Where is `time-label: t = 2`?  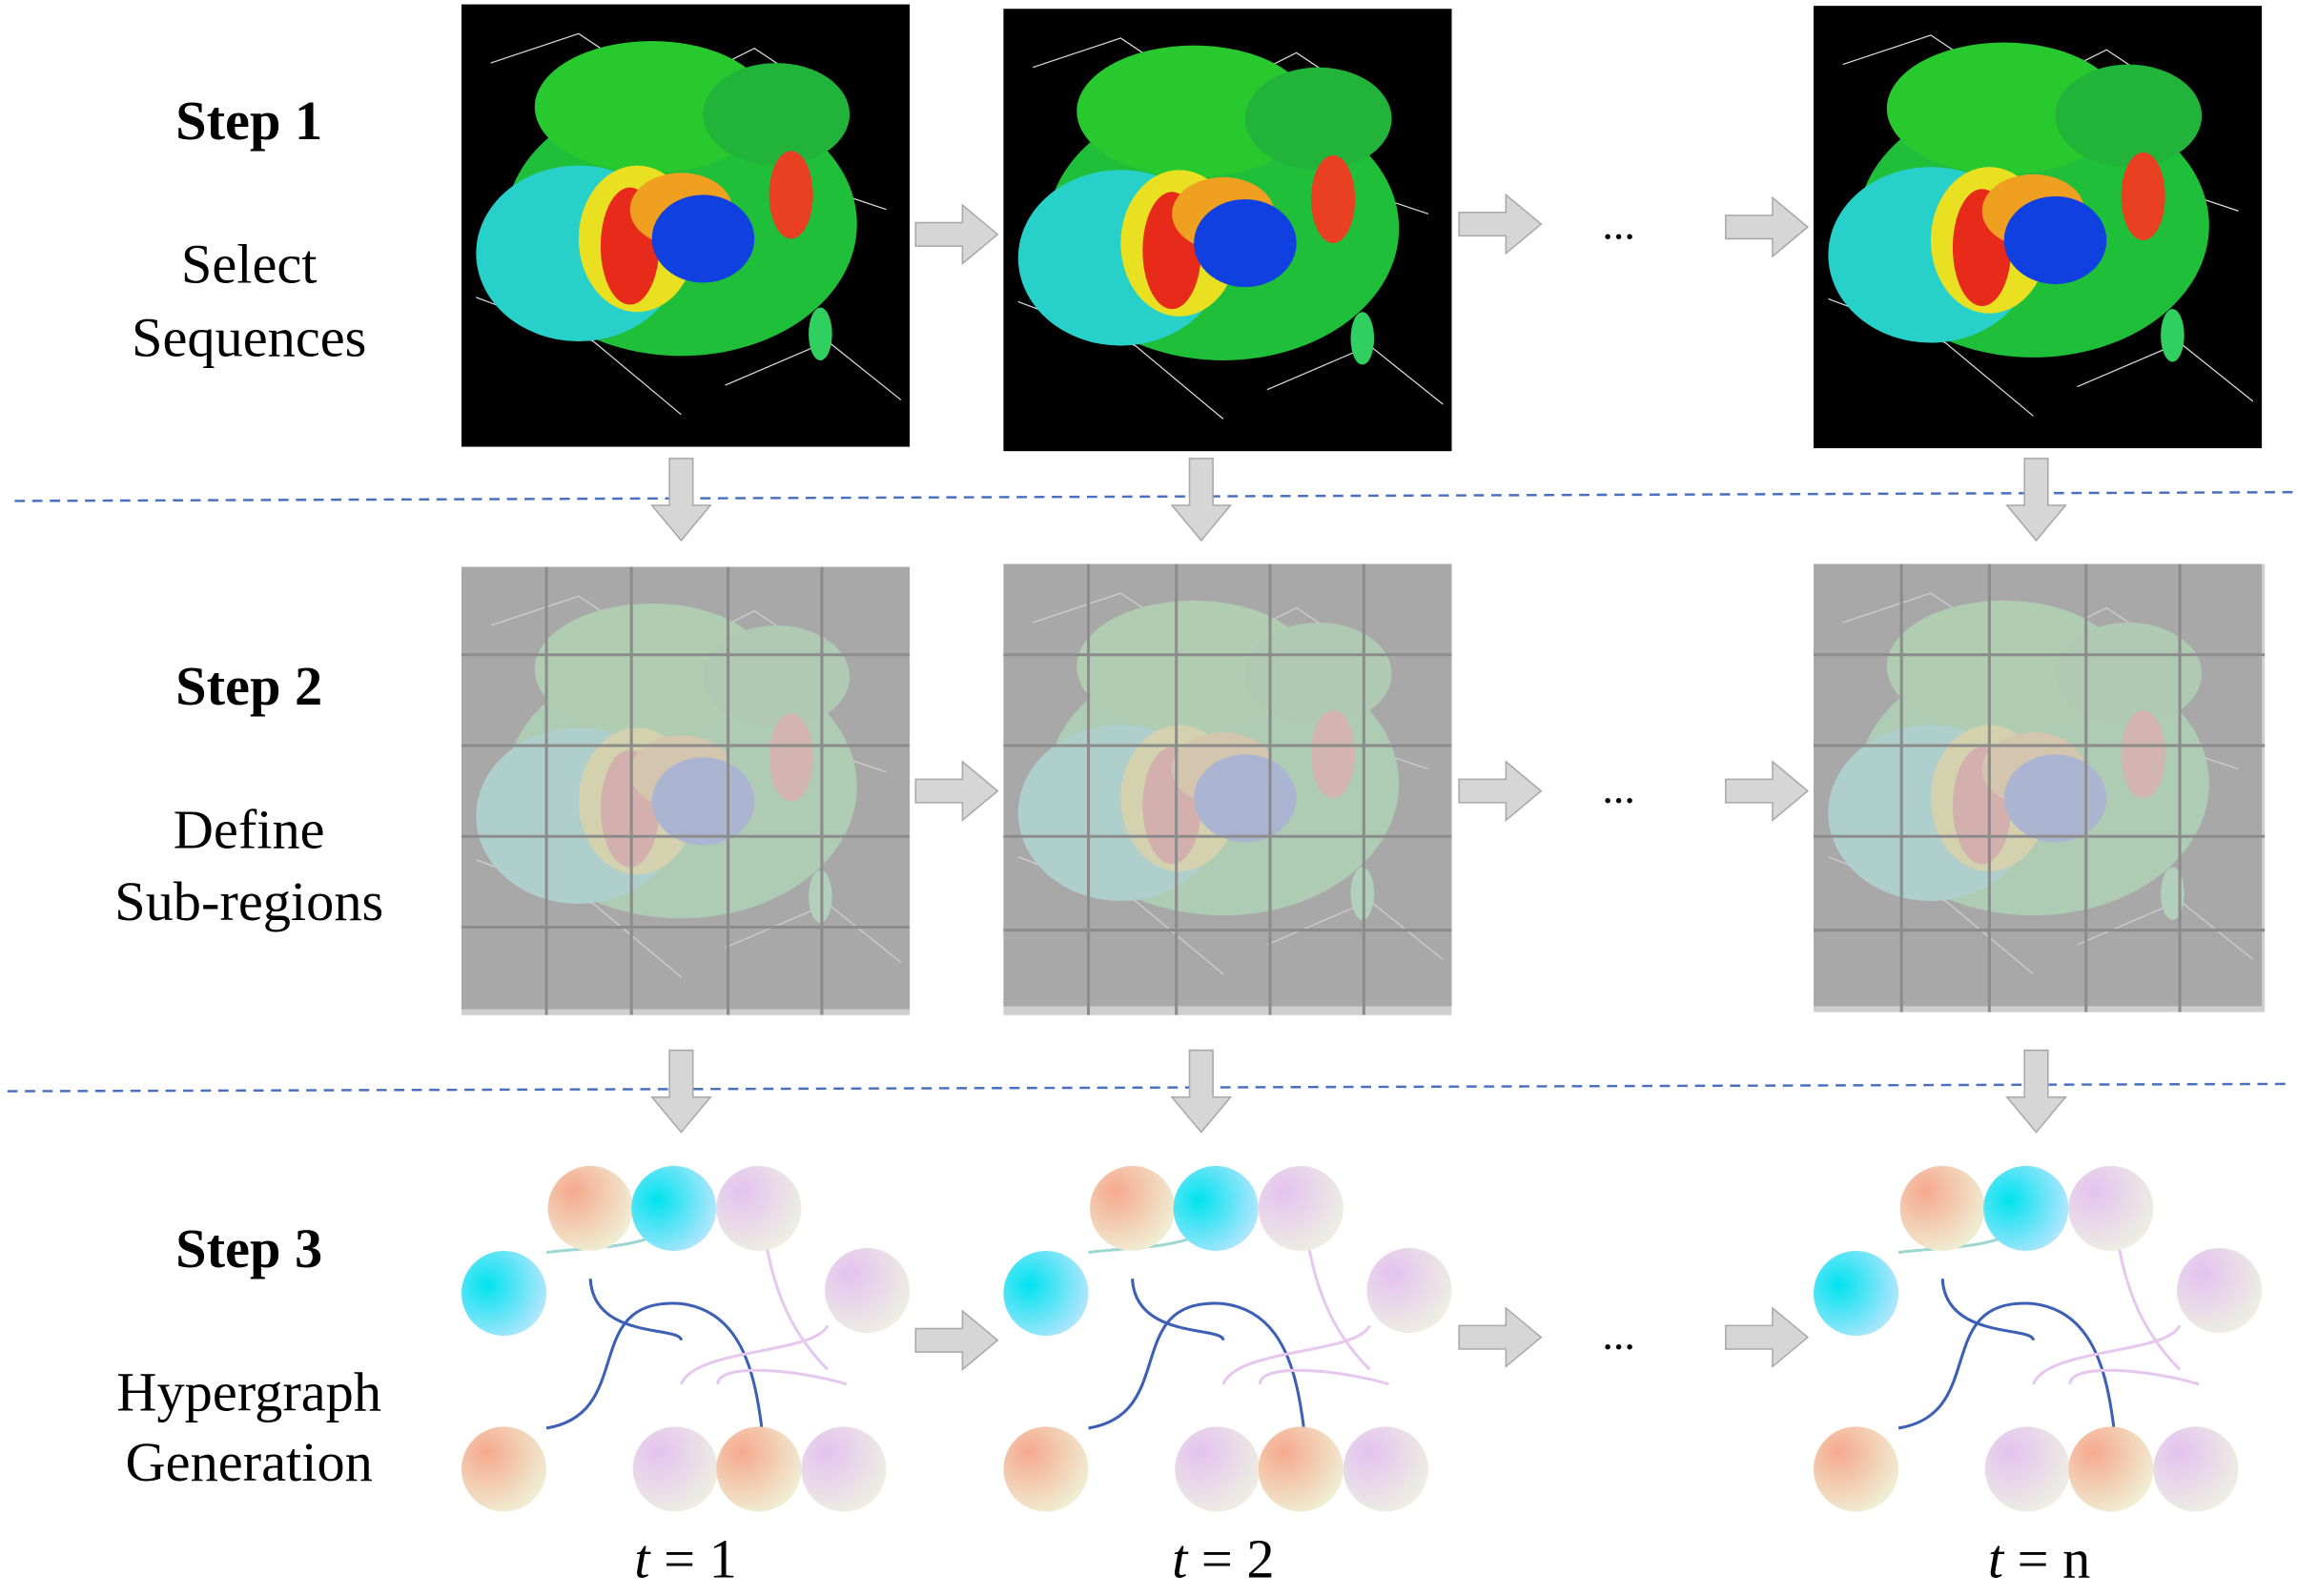 time-label: t = 2 is located at coordinates (1223, 1559).